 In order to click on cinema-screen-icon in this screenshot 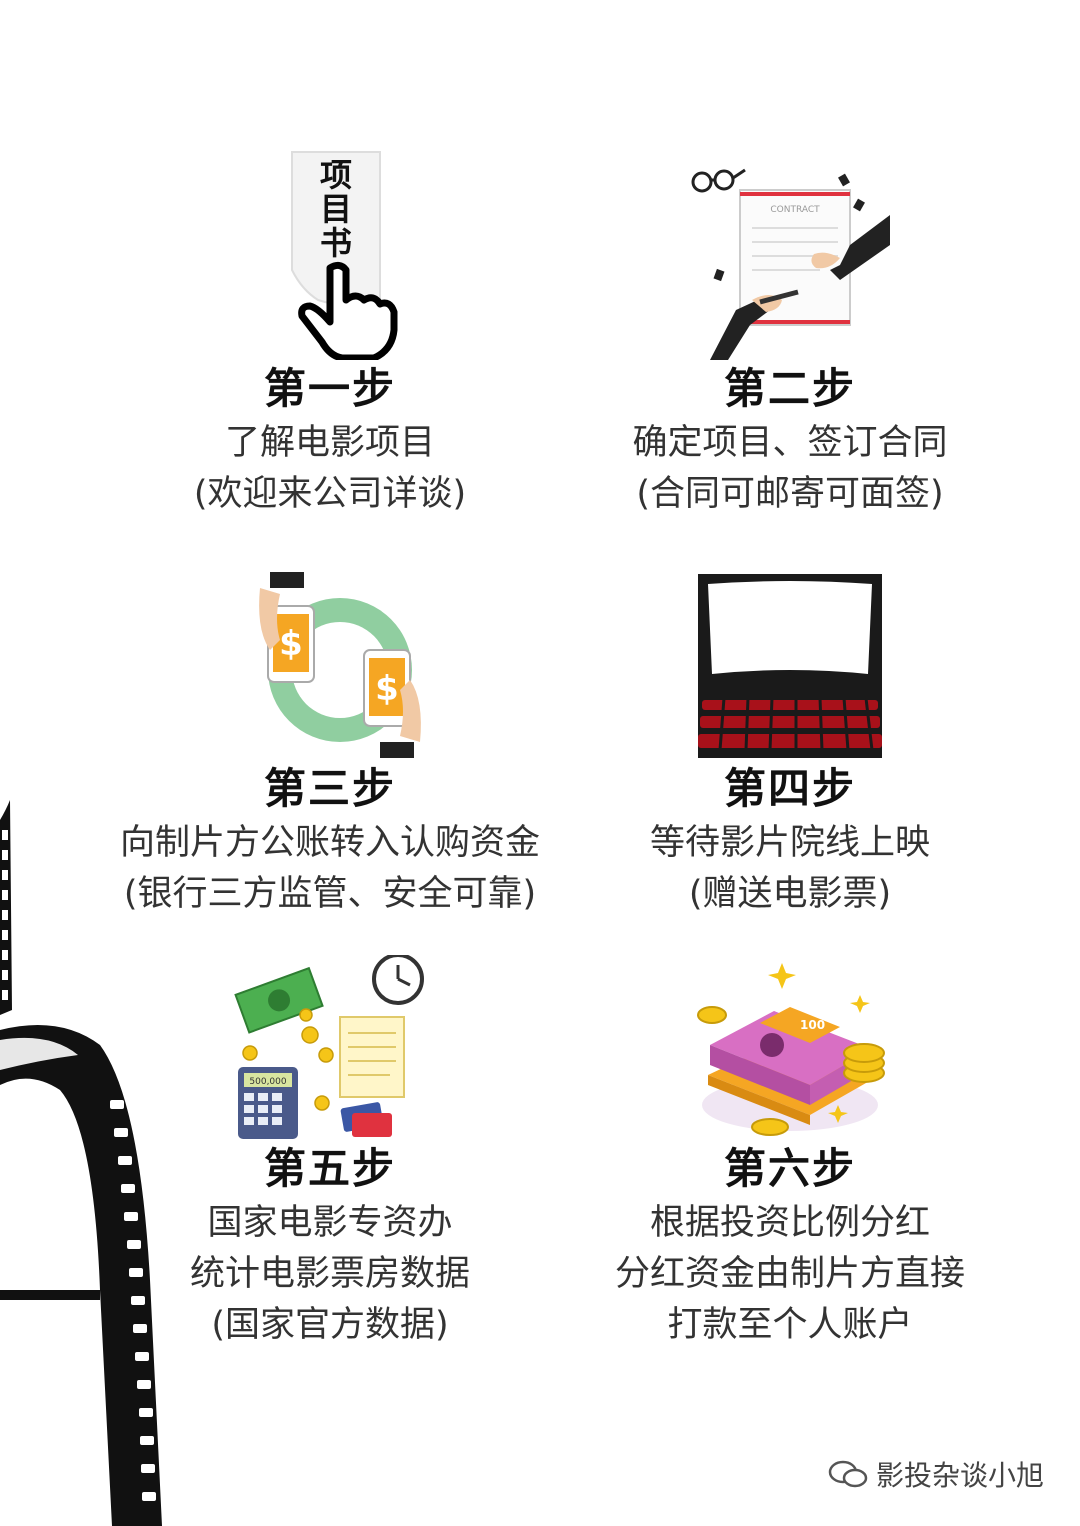, I will do `click(790, 665)`.